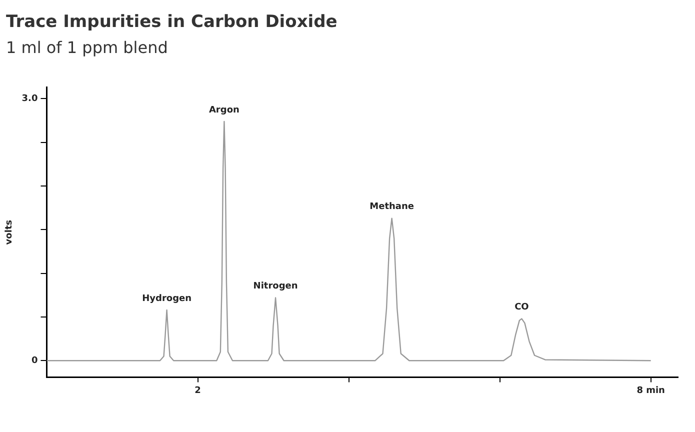 This screenshot has width=695, height=432. What do you see at coordinates (197, 391) in the screenshot?
I see `x-tick-label: 2` at bounding box center [197, 391].